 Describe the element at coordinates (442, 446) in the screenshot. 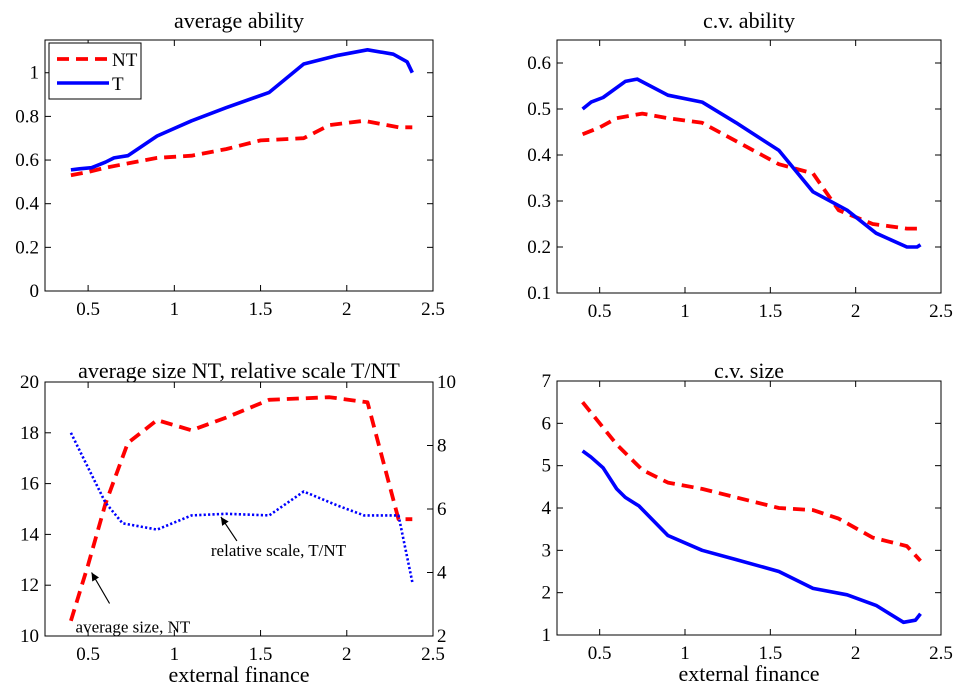

I see `y2-tick-label: 8` at that location.